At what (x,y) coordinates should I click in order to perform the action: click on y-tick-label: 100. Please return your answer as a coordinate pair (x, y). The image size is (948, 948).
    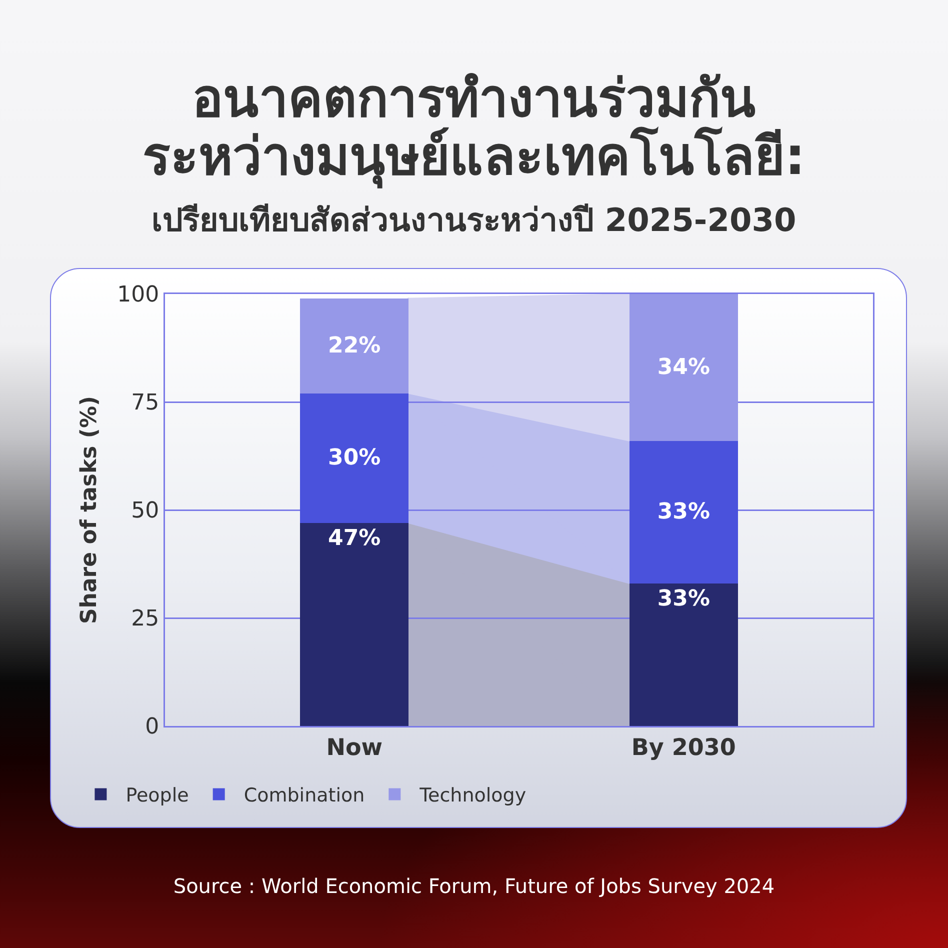
    Looking at the image, I should click on (137, 295).